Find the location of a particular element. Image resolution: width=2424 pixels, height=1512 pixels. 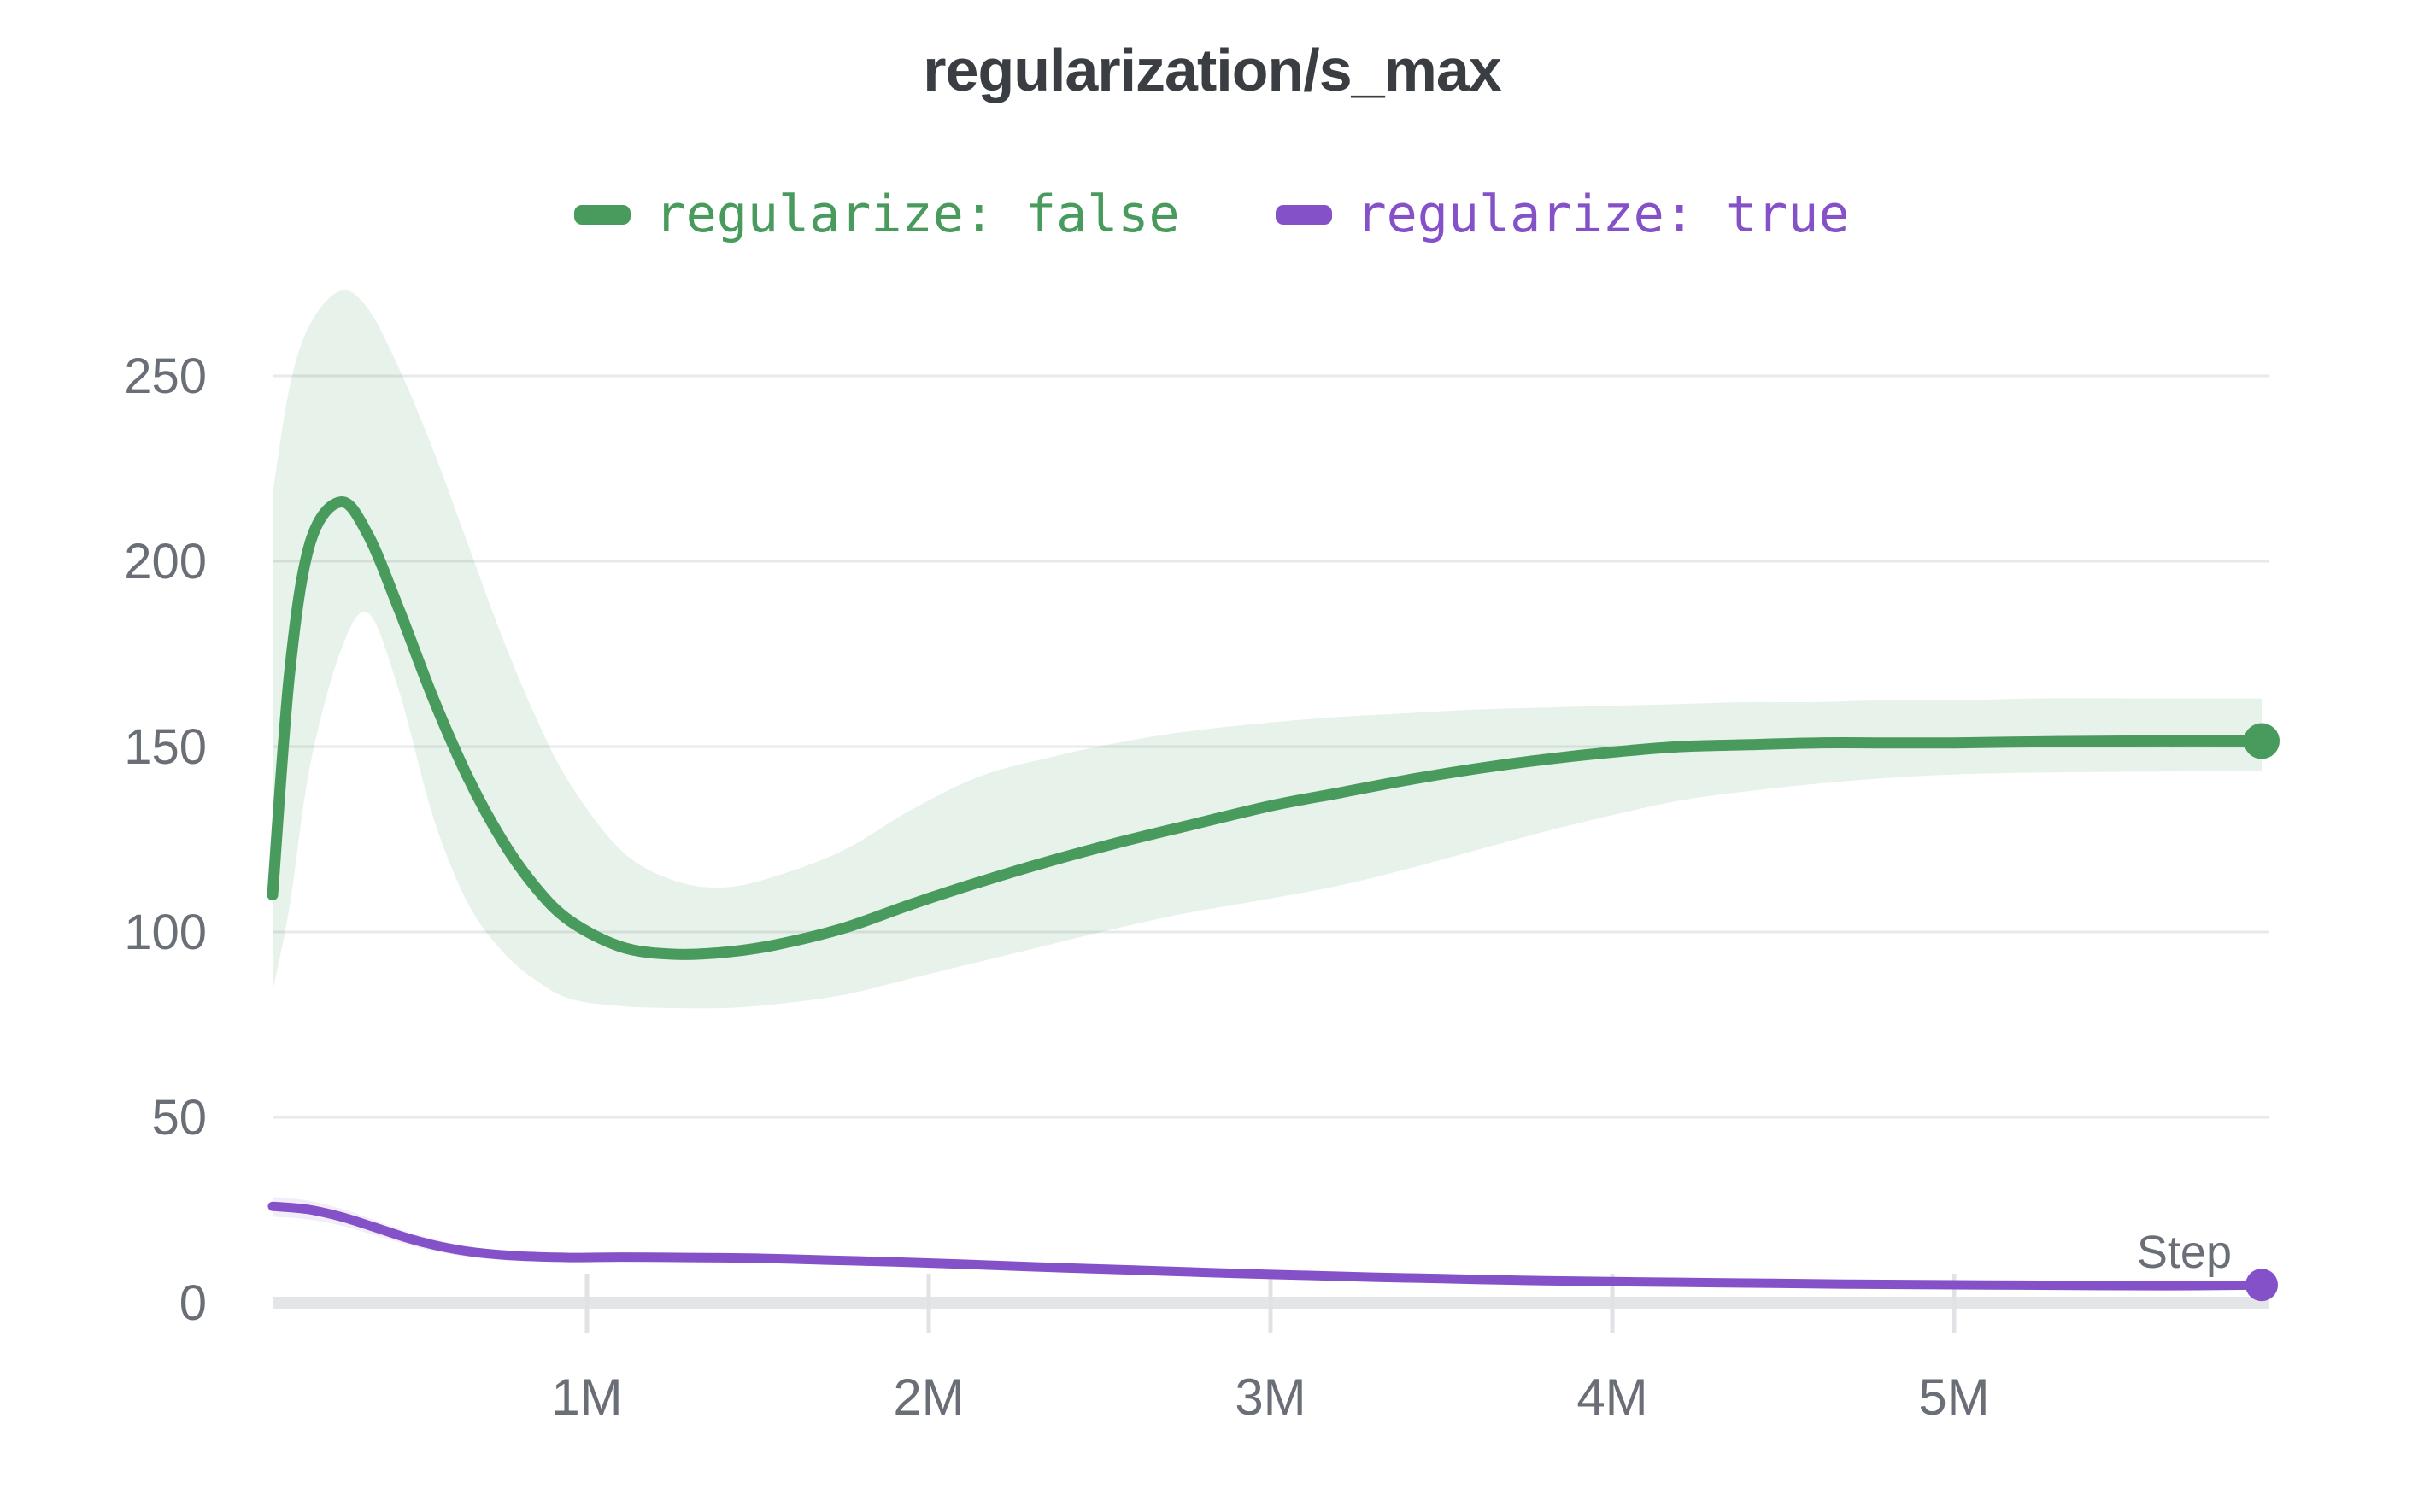

y-tick-label-50: 50 is located at coordinates (179, 1118).